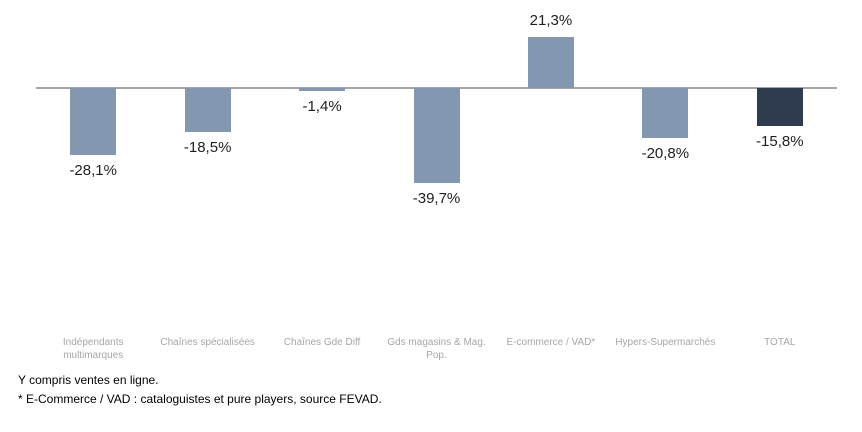  I want to click on x-axis-line, so click(436, 88).